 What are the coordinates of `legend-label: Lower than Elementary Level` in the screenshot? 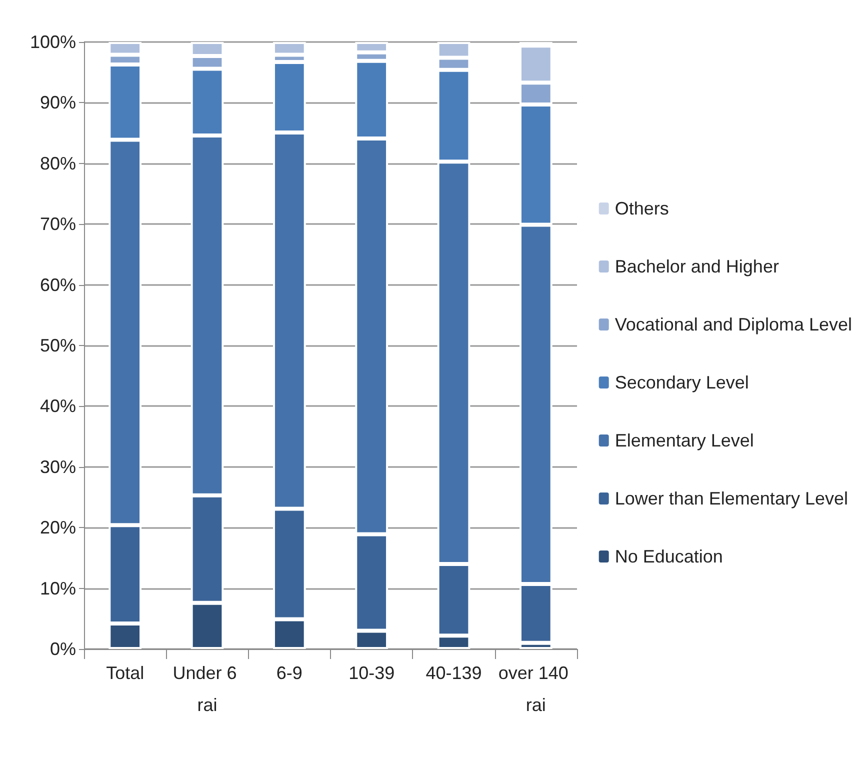 It's located at (731, 498).